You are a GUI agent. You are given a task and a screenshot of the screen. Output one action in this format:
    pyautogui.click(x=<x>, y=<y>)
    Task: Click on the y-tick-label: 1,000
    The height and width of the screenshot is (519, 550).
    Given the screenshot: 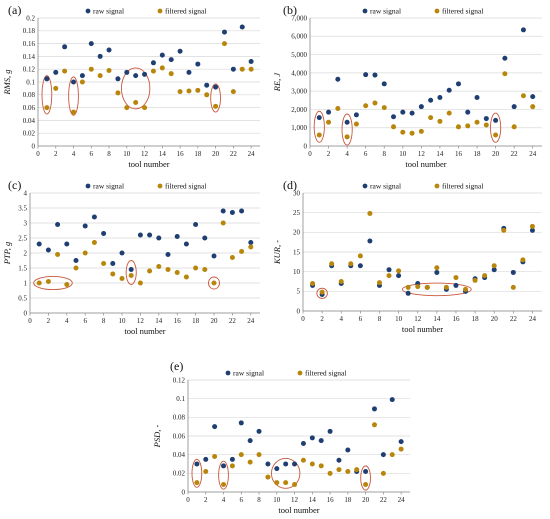 What is the action you would take?
    pyautogui.click(x=299, y=128)
    